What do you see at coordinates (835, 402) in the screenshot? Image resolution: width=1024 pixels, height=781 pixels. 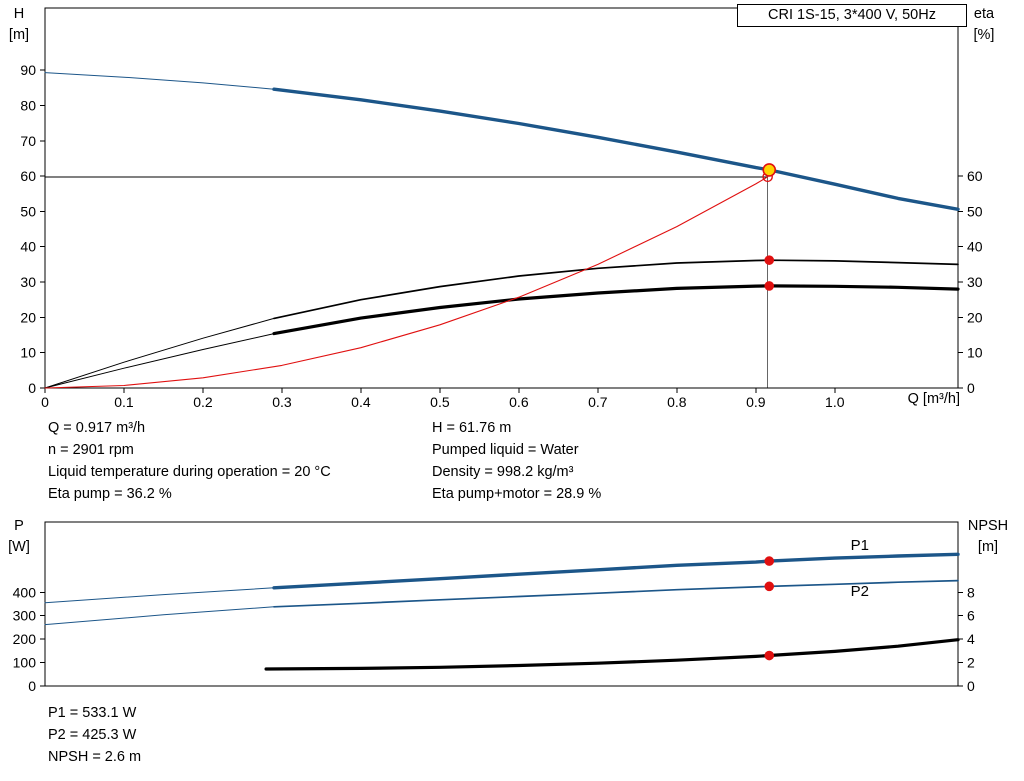 I see `x-tick-label: 1.0` at bounding box center [835, 402].